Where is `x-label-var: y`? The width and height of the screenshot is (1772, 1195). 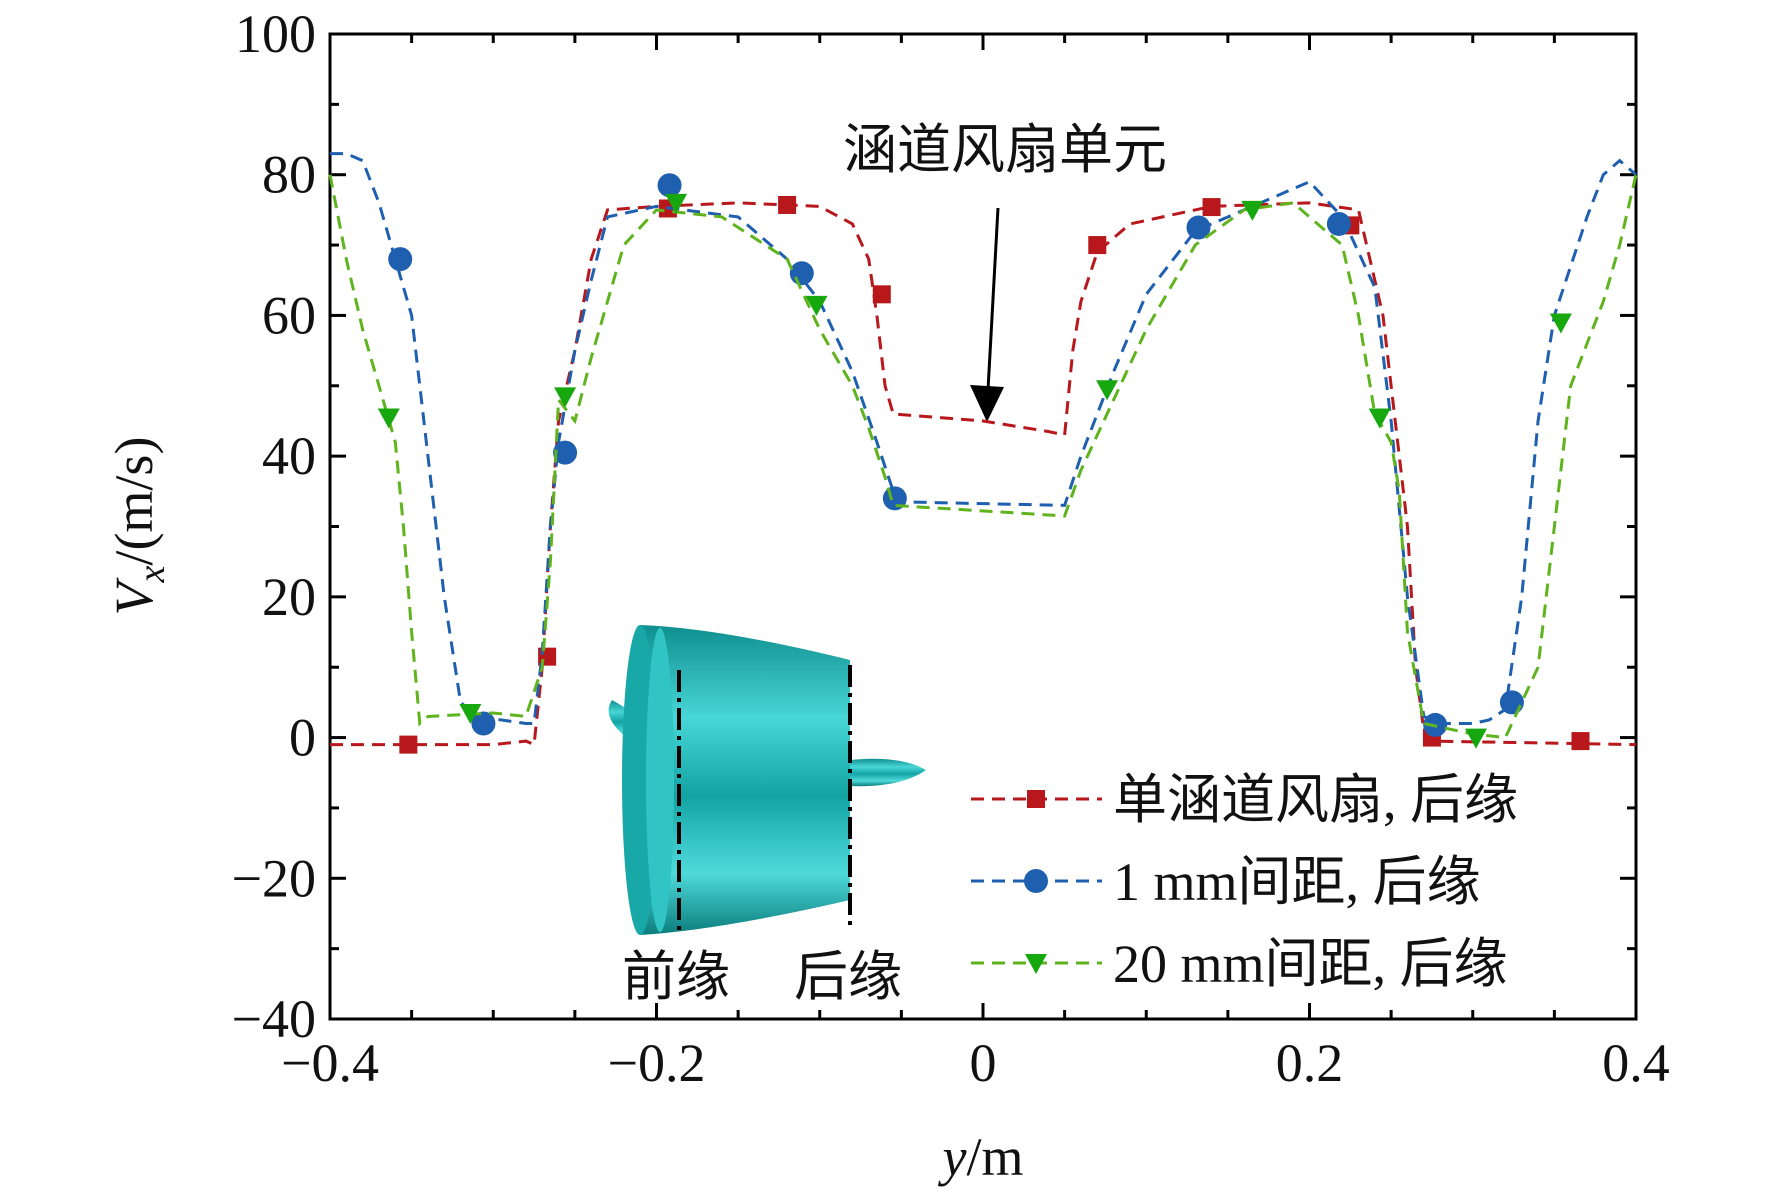
x-label-var: y is located at coordinates (952, 1157).